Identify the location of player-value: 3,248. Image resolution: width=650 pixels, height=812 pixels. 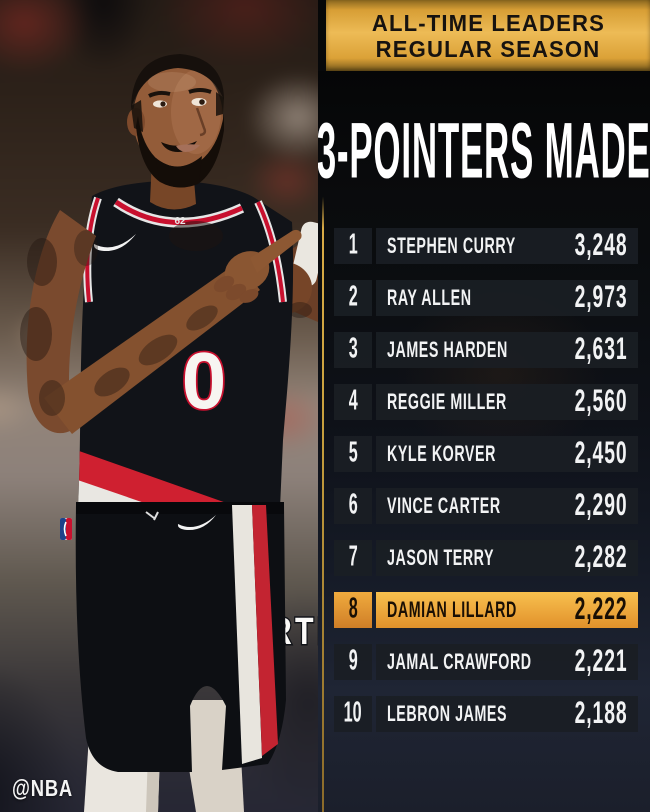
(601, 245).